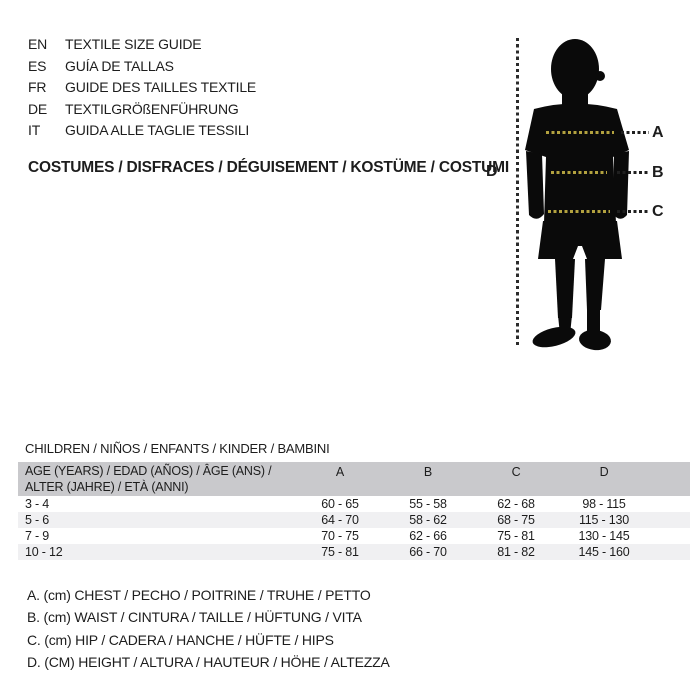 The image size is (700, 700). What do you see at coordinates (492, 171) in the screenshot?
I see `height-label: D` at bounding box center [492, 171].